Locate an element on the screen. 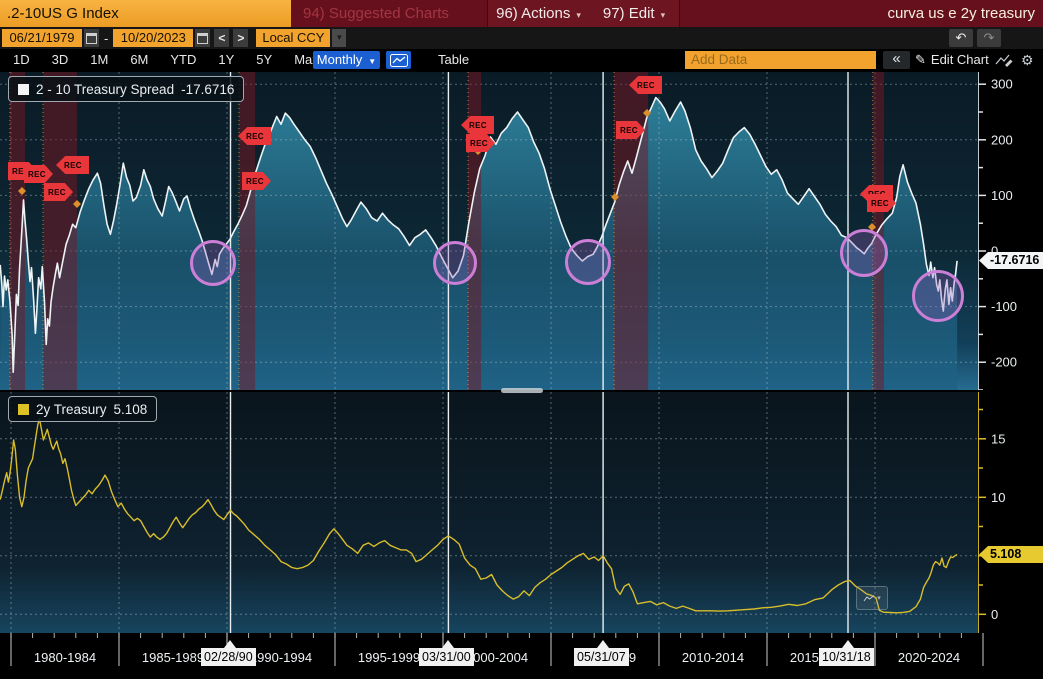 The width and height of the screenshot is (1043, 679). command-search-text: curva us e 2y treasury is located at coordinates (961, 13).